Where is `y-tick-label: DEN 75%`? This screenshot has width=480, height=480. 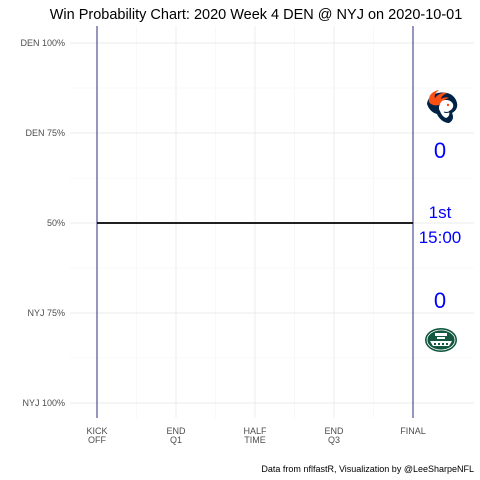
y-tick-label: DEN 75% is located at coordinates (45, 133).